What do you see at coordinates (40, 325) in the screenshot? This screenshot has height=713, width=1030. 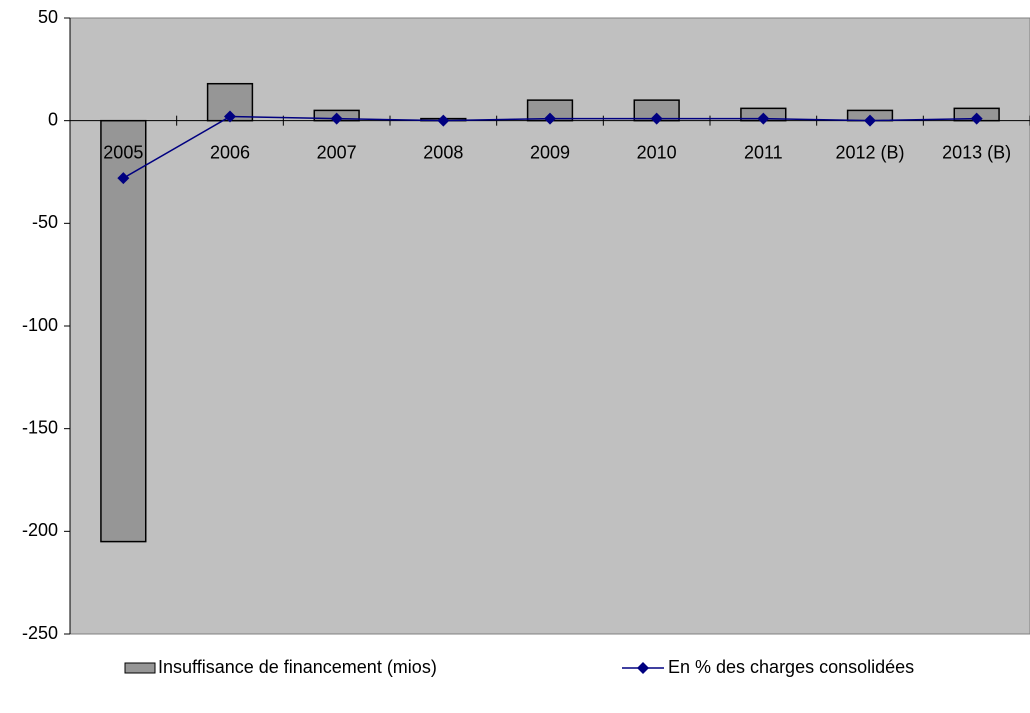 I see `y-tick-label: -100` at bounding box center [40, 325].